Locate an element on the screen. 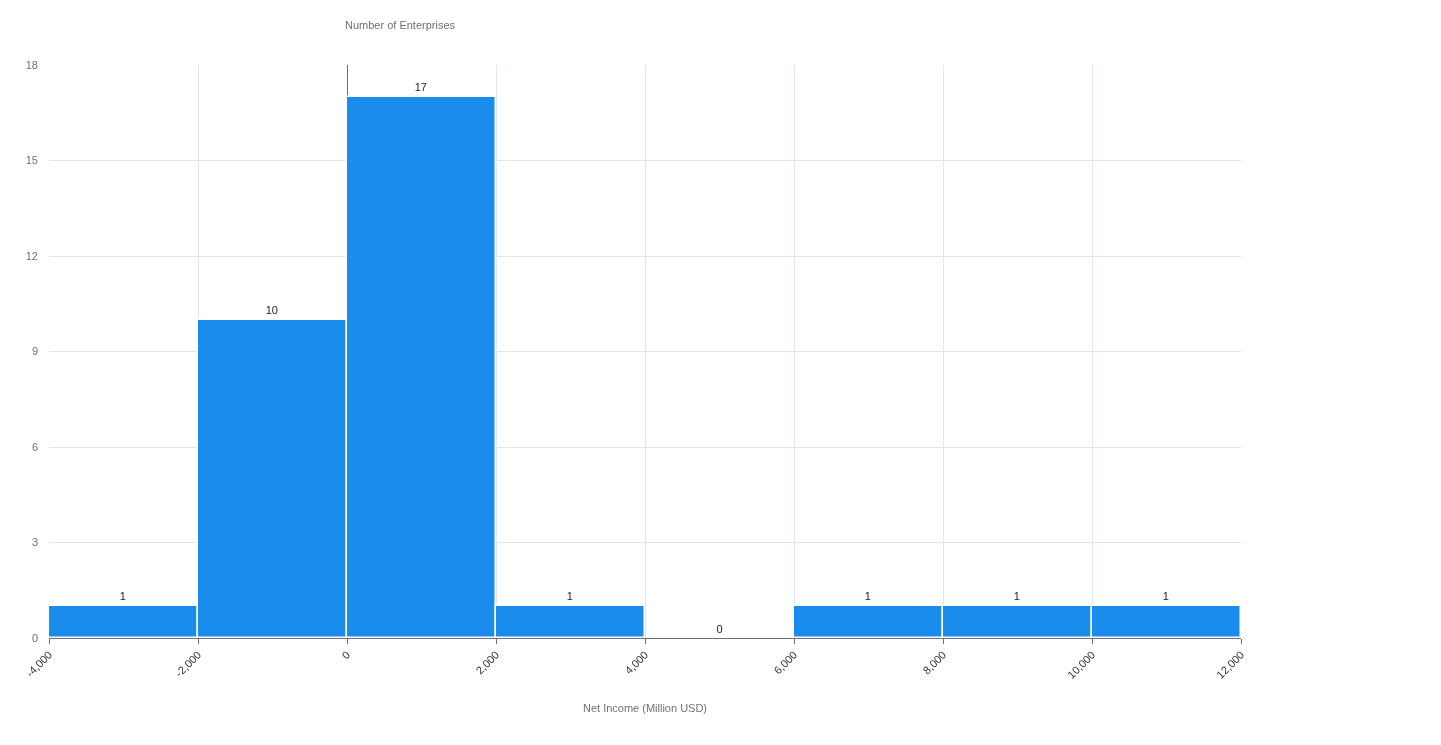 The height and width of the screenshot is (745, 1441). y-tick-label: 15 is located at coordinates (31, 160).